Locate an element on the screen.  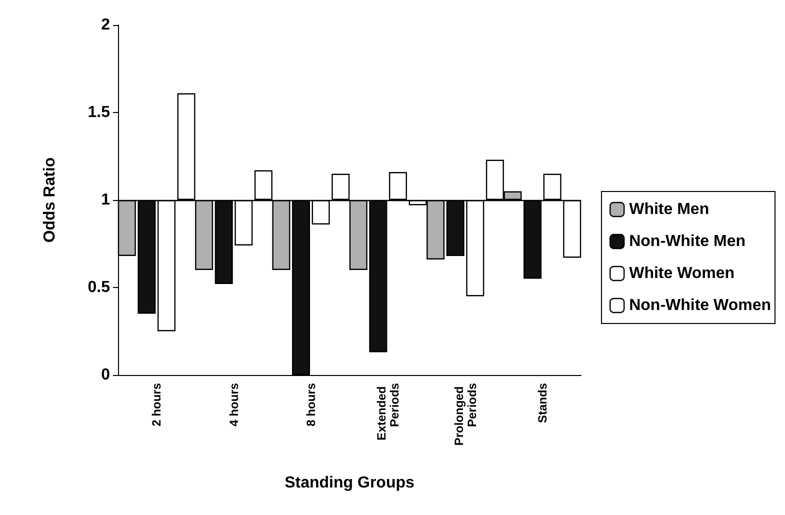
y-tick-label: 1 is located at coordinates (105, 200).